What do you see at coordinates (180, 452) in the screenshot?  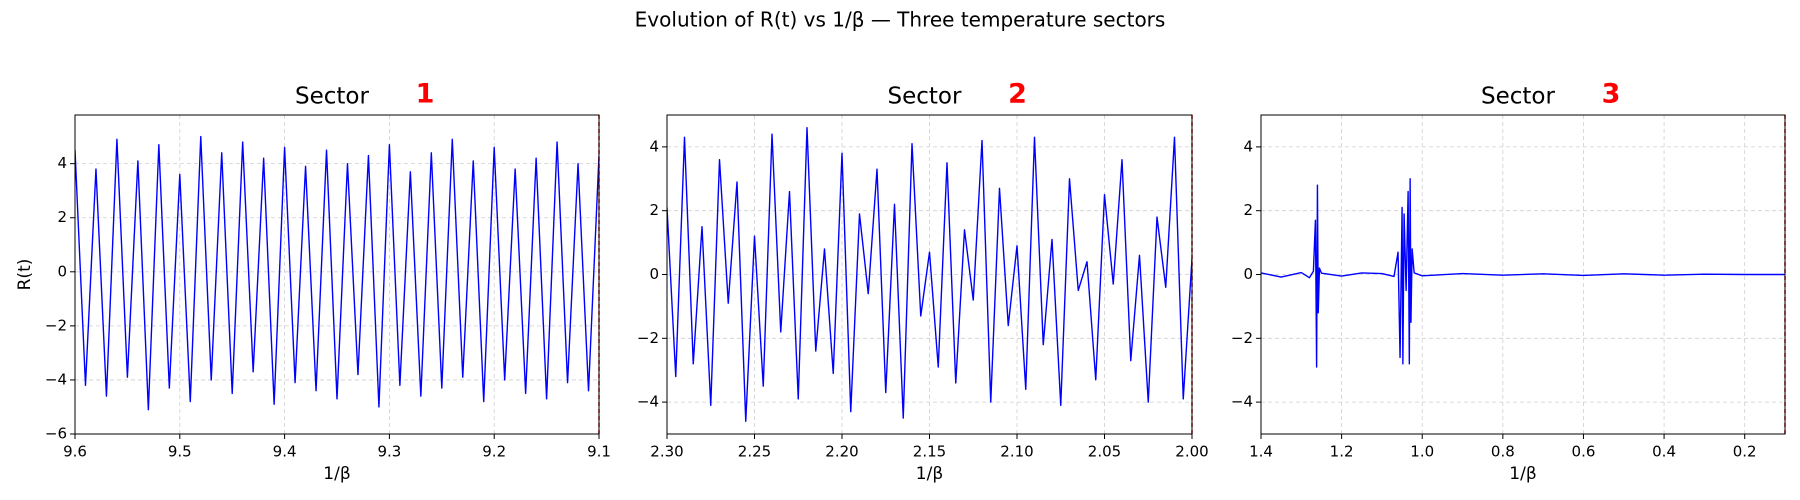 I see `x-tick-label: 9.5` at bounding box center [180, 452].